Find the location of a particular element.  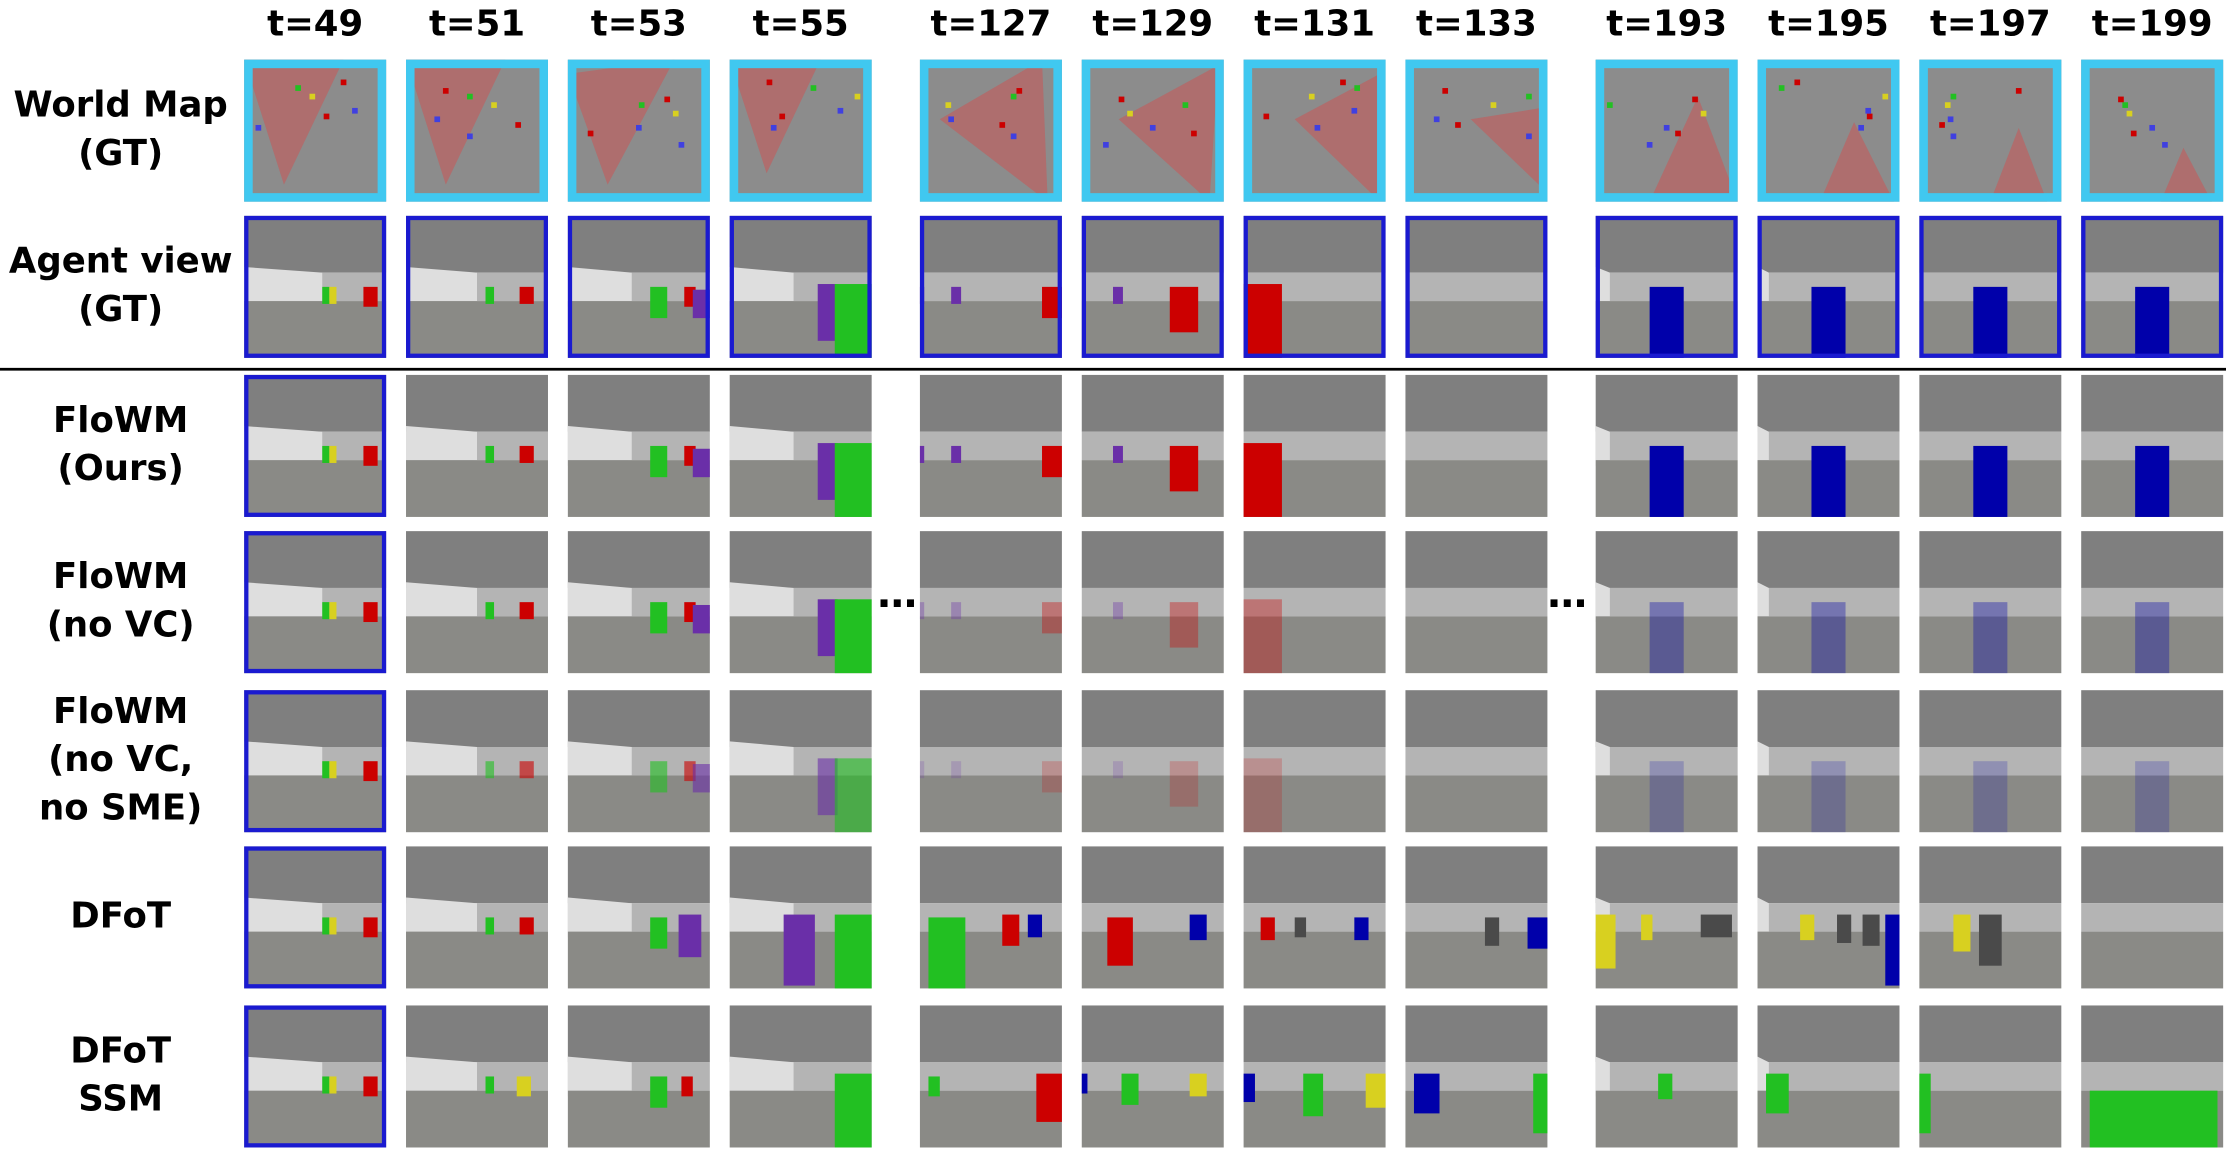

row-label: (Ours) is located at coordinates (120, 468).